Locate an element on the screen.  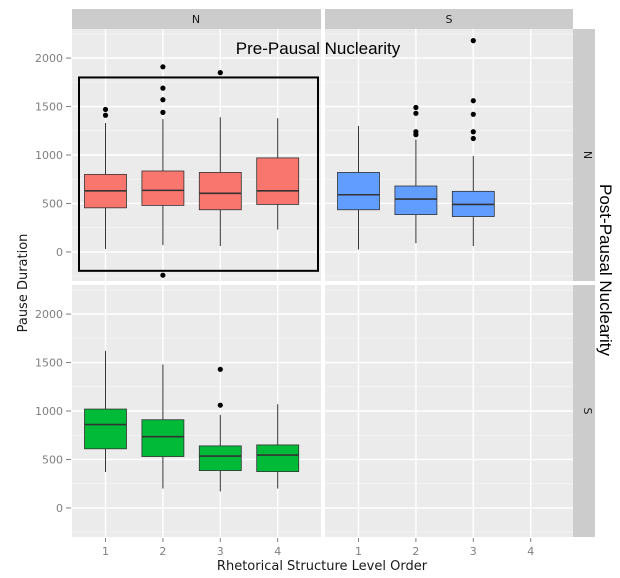
strip-col-s-label: S is located at coordinates (449, 19).